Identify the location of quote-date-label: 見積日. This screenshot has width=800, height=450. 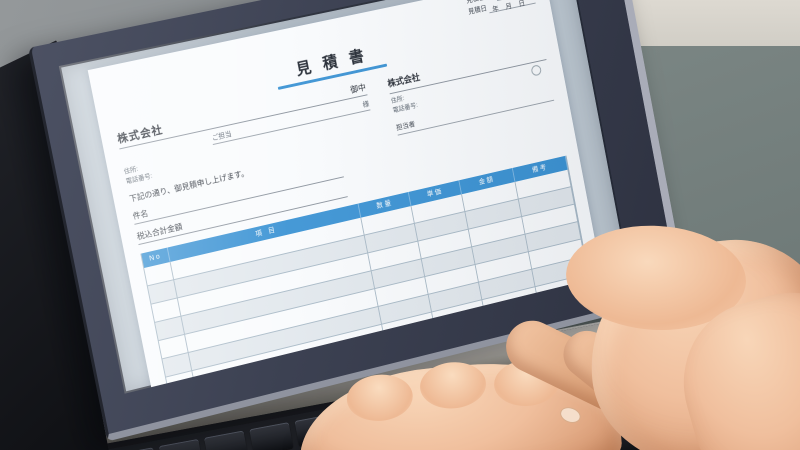
(477, 10).